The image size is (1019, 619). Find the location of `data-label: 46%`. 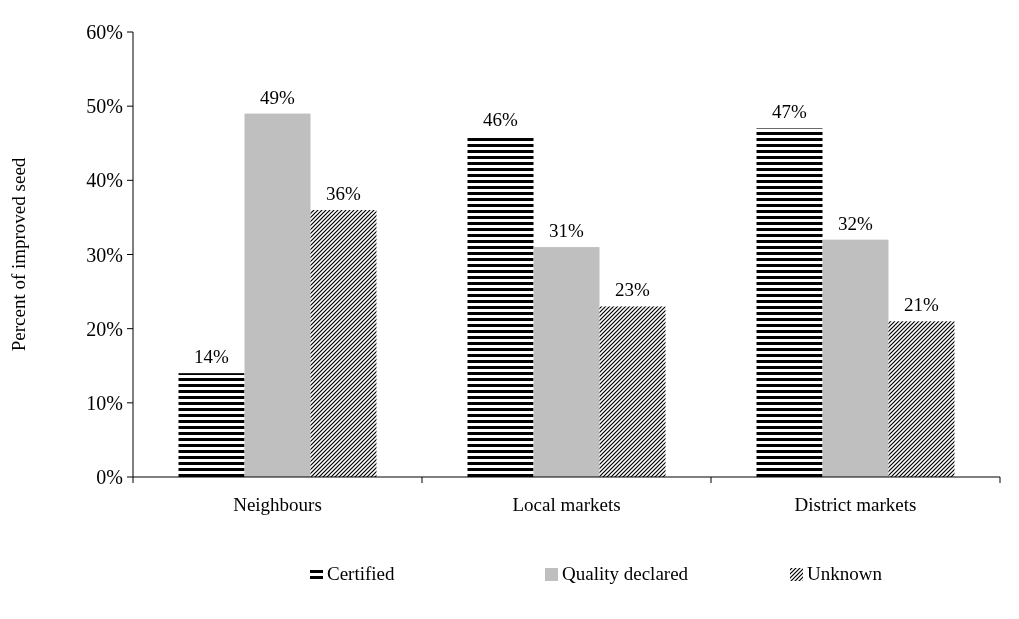

data-label: 46% is located at coordinates (501, 119).